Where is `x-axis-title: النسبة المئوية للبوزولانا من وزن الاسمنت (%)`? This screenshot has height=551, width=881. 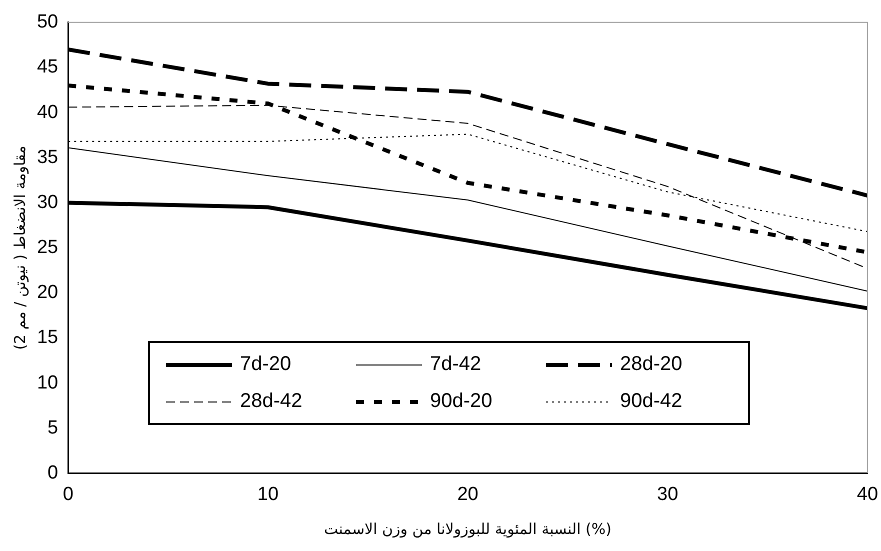 x-axis-title: النسبة المئوية للبوزولانا من وزن الاسمنت (%) is located at coordinates (468, 529).